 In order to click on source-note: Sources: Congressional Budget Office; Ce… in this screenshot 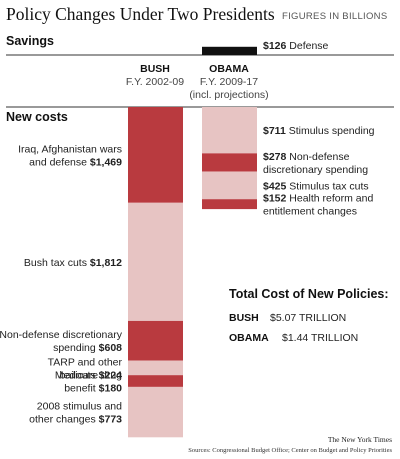, I will do `click(290, 450)`.